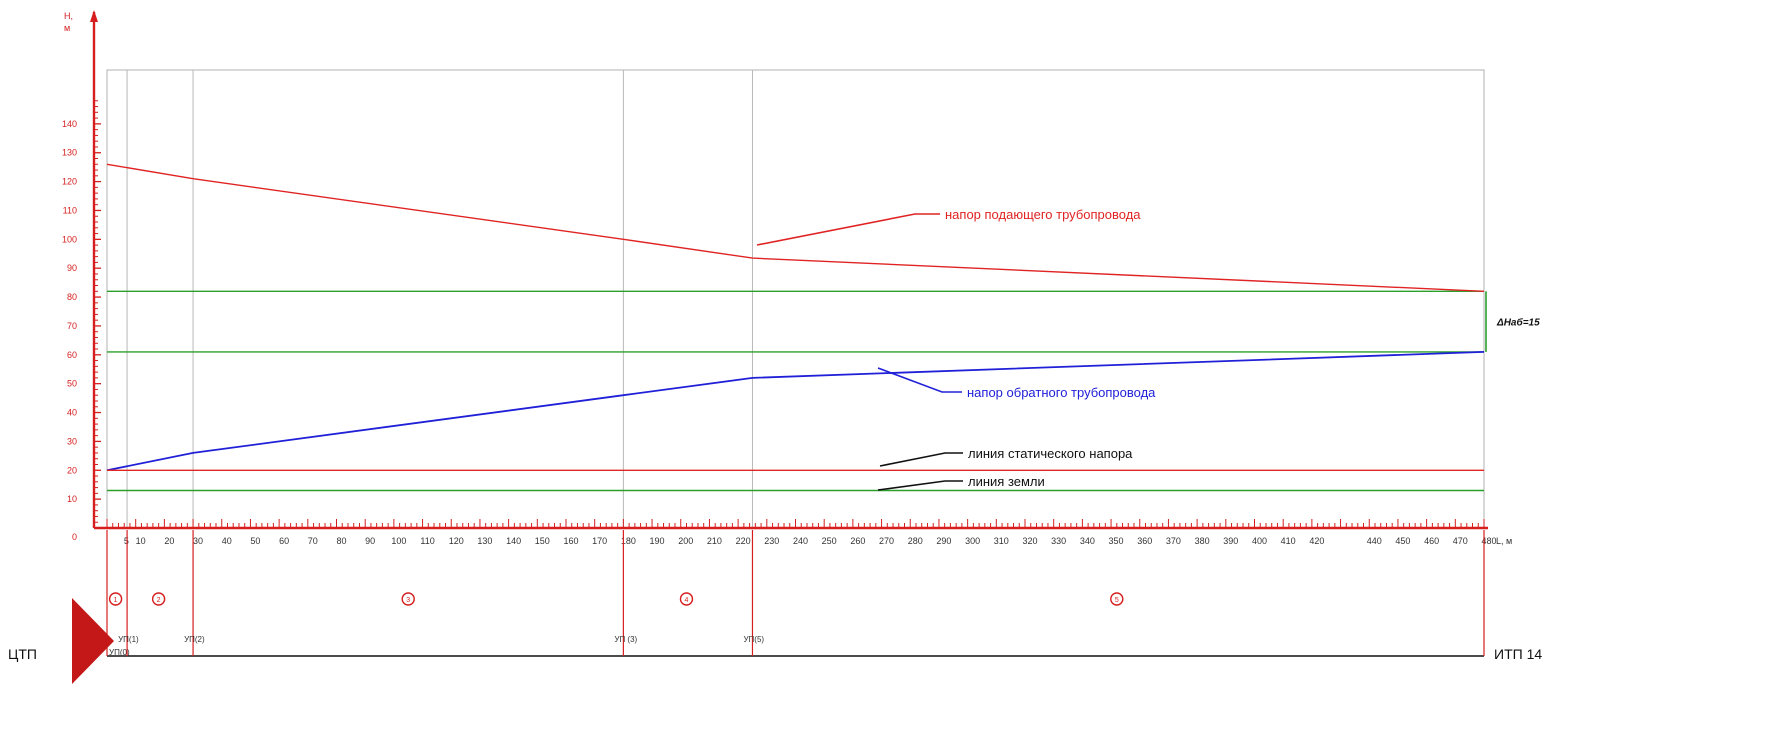 This screenshot has height=738, width=1766. Describe the element at coordinates (1374, 541) in the screenshot. I see `x-tick-label-440: 440` at that location.